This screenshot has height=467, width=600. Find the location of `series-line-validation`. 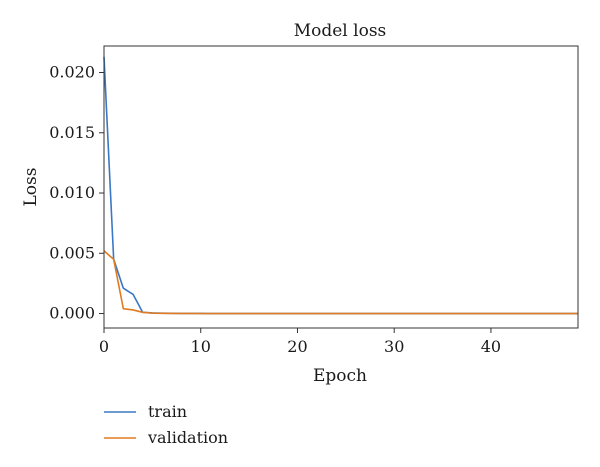

series-line-validation is located at coordinates (340, 282).